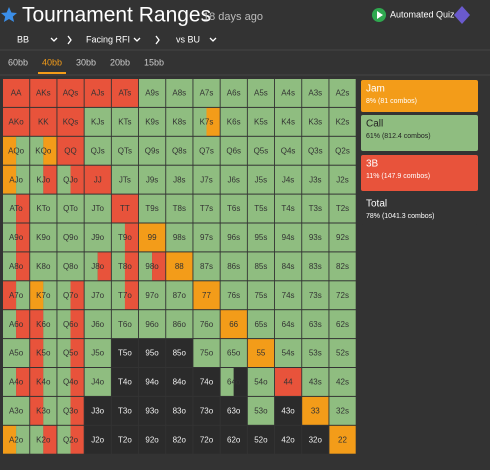 This screenshot has width=490, height=470. Describe the element at coordinates (261, 121) in the screenshot. I see `hand-cell: K5s` at that location.